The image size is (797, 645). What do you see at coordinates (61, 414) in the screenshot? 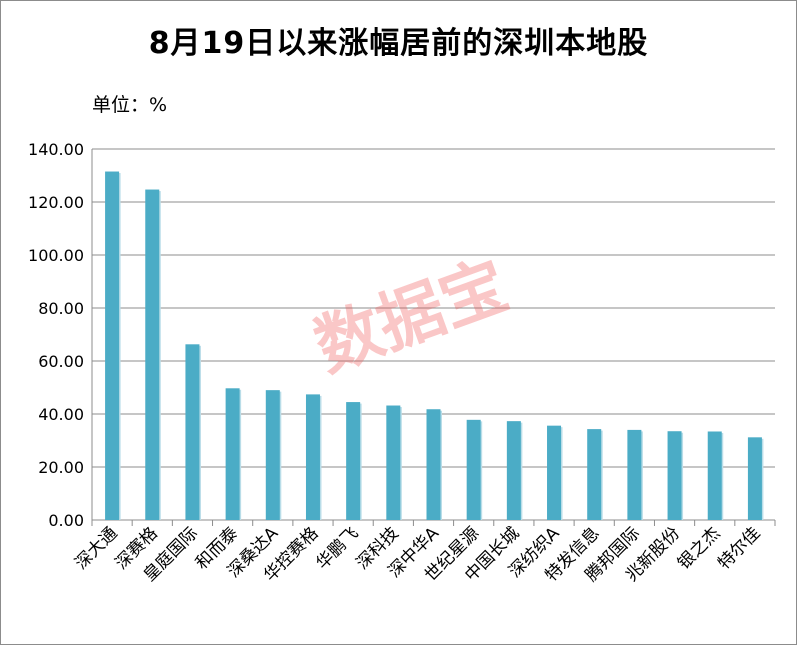
I see `y-tick-label: 40.00` at bounding box center [61, 414].